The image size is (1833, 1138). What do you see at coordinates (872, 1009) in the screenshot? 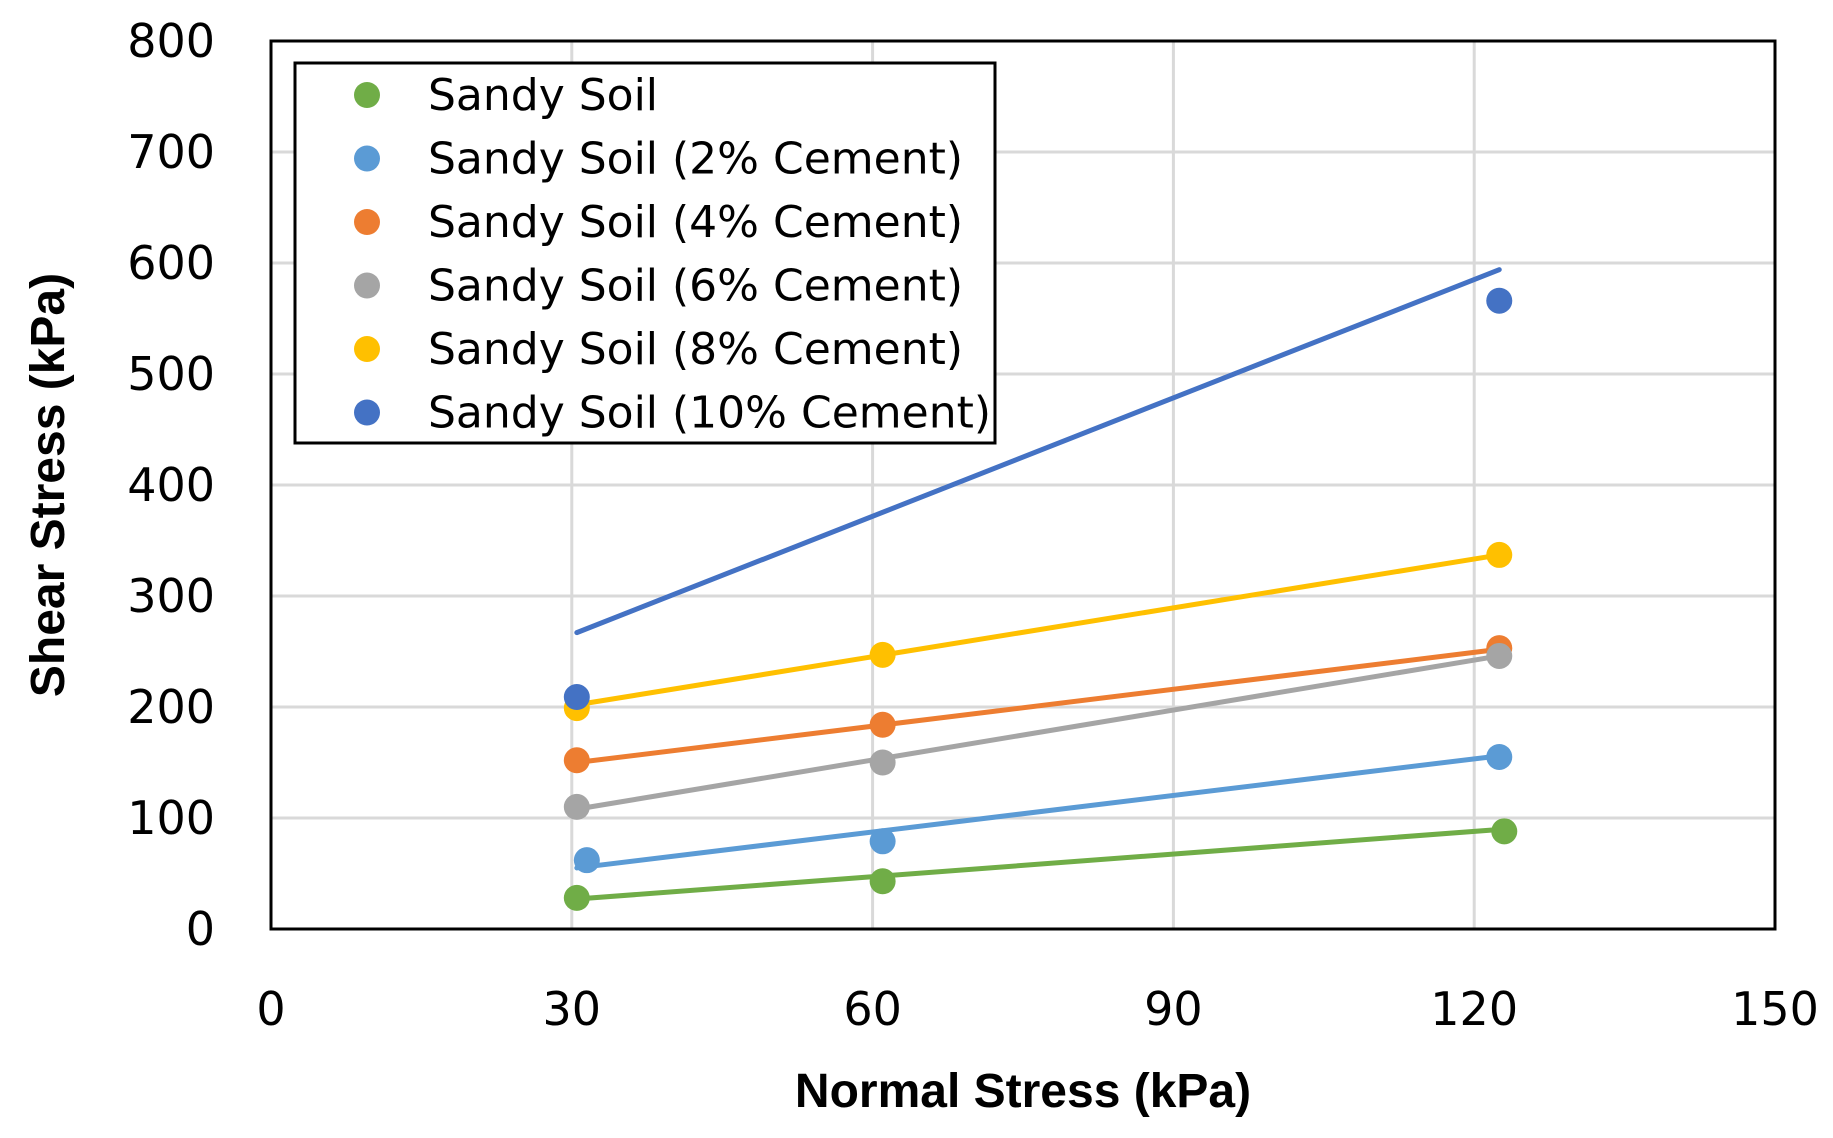
I see `x-tick-label: 60` at bounding box center [872, 1009].